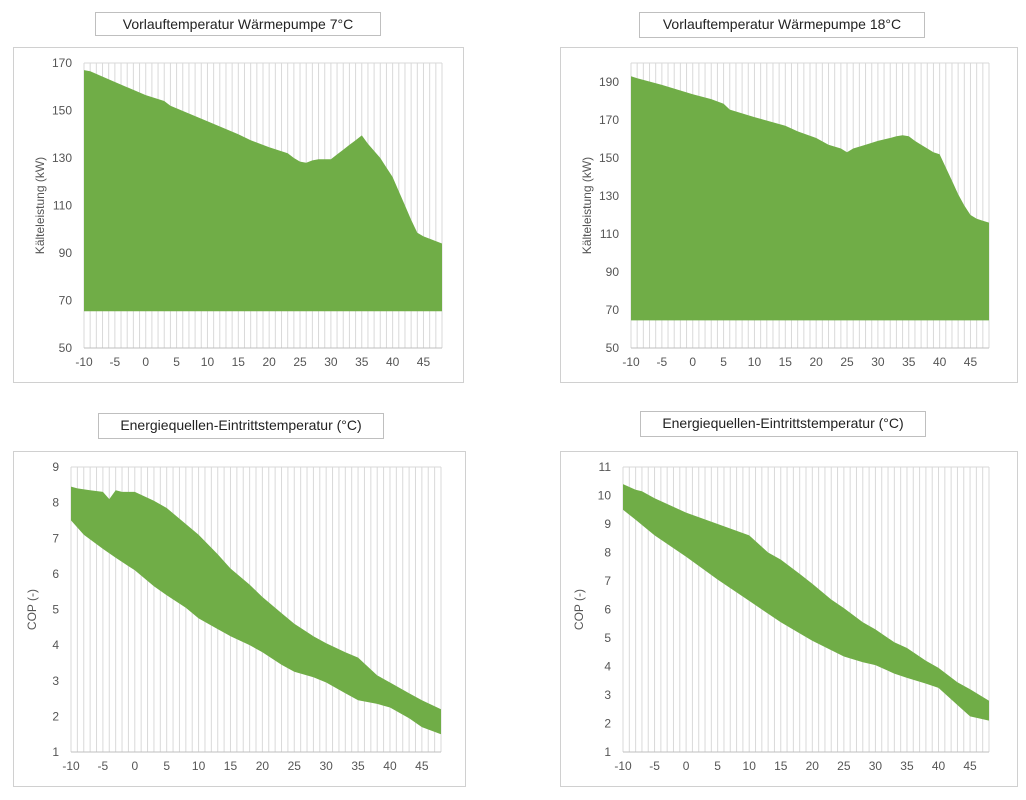 The height and width of the screenshot is (800, 1026). I want to click on y-tick-label: 90, so click(66, 253).